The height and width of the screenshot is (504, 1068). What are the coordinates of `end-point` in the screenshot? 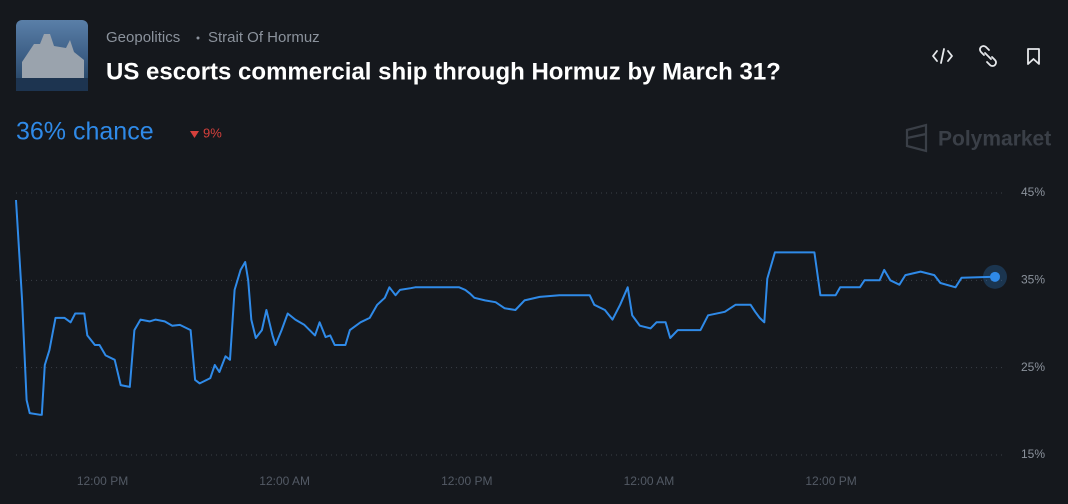 It's located at (995, 276).